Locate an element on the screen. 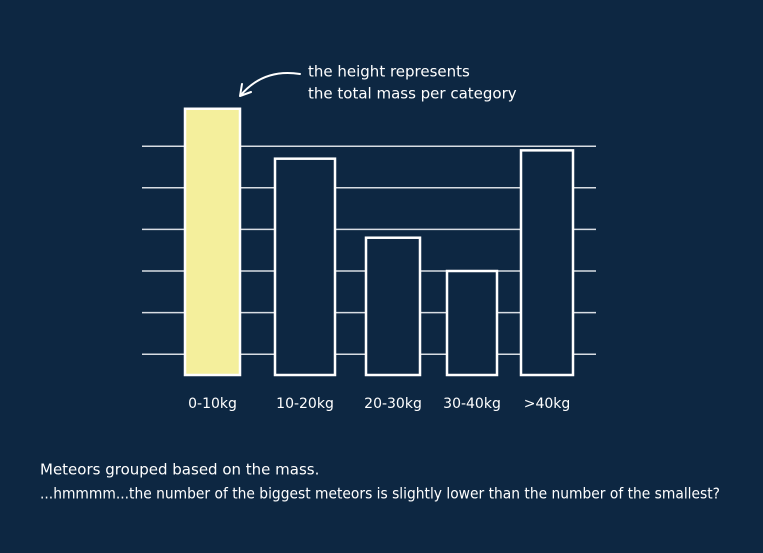 Image resolution: width=763 pixels, height=553 pixels. x-tick-label: 20-30kg is located at coordinates (393, 404).